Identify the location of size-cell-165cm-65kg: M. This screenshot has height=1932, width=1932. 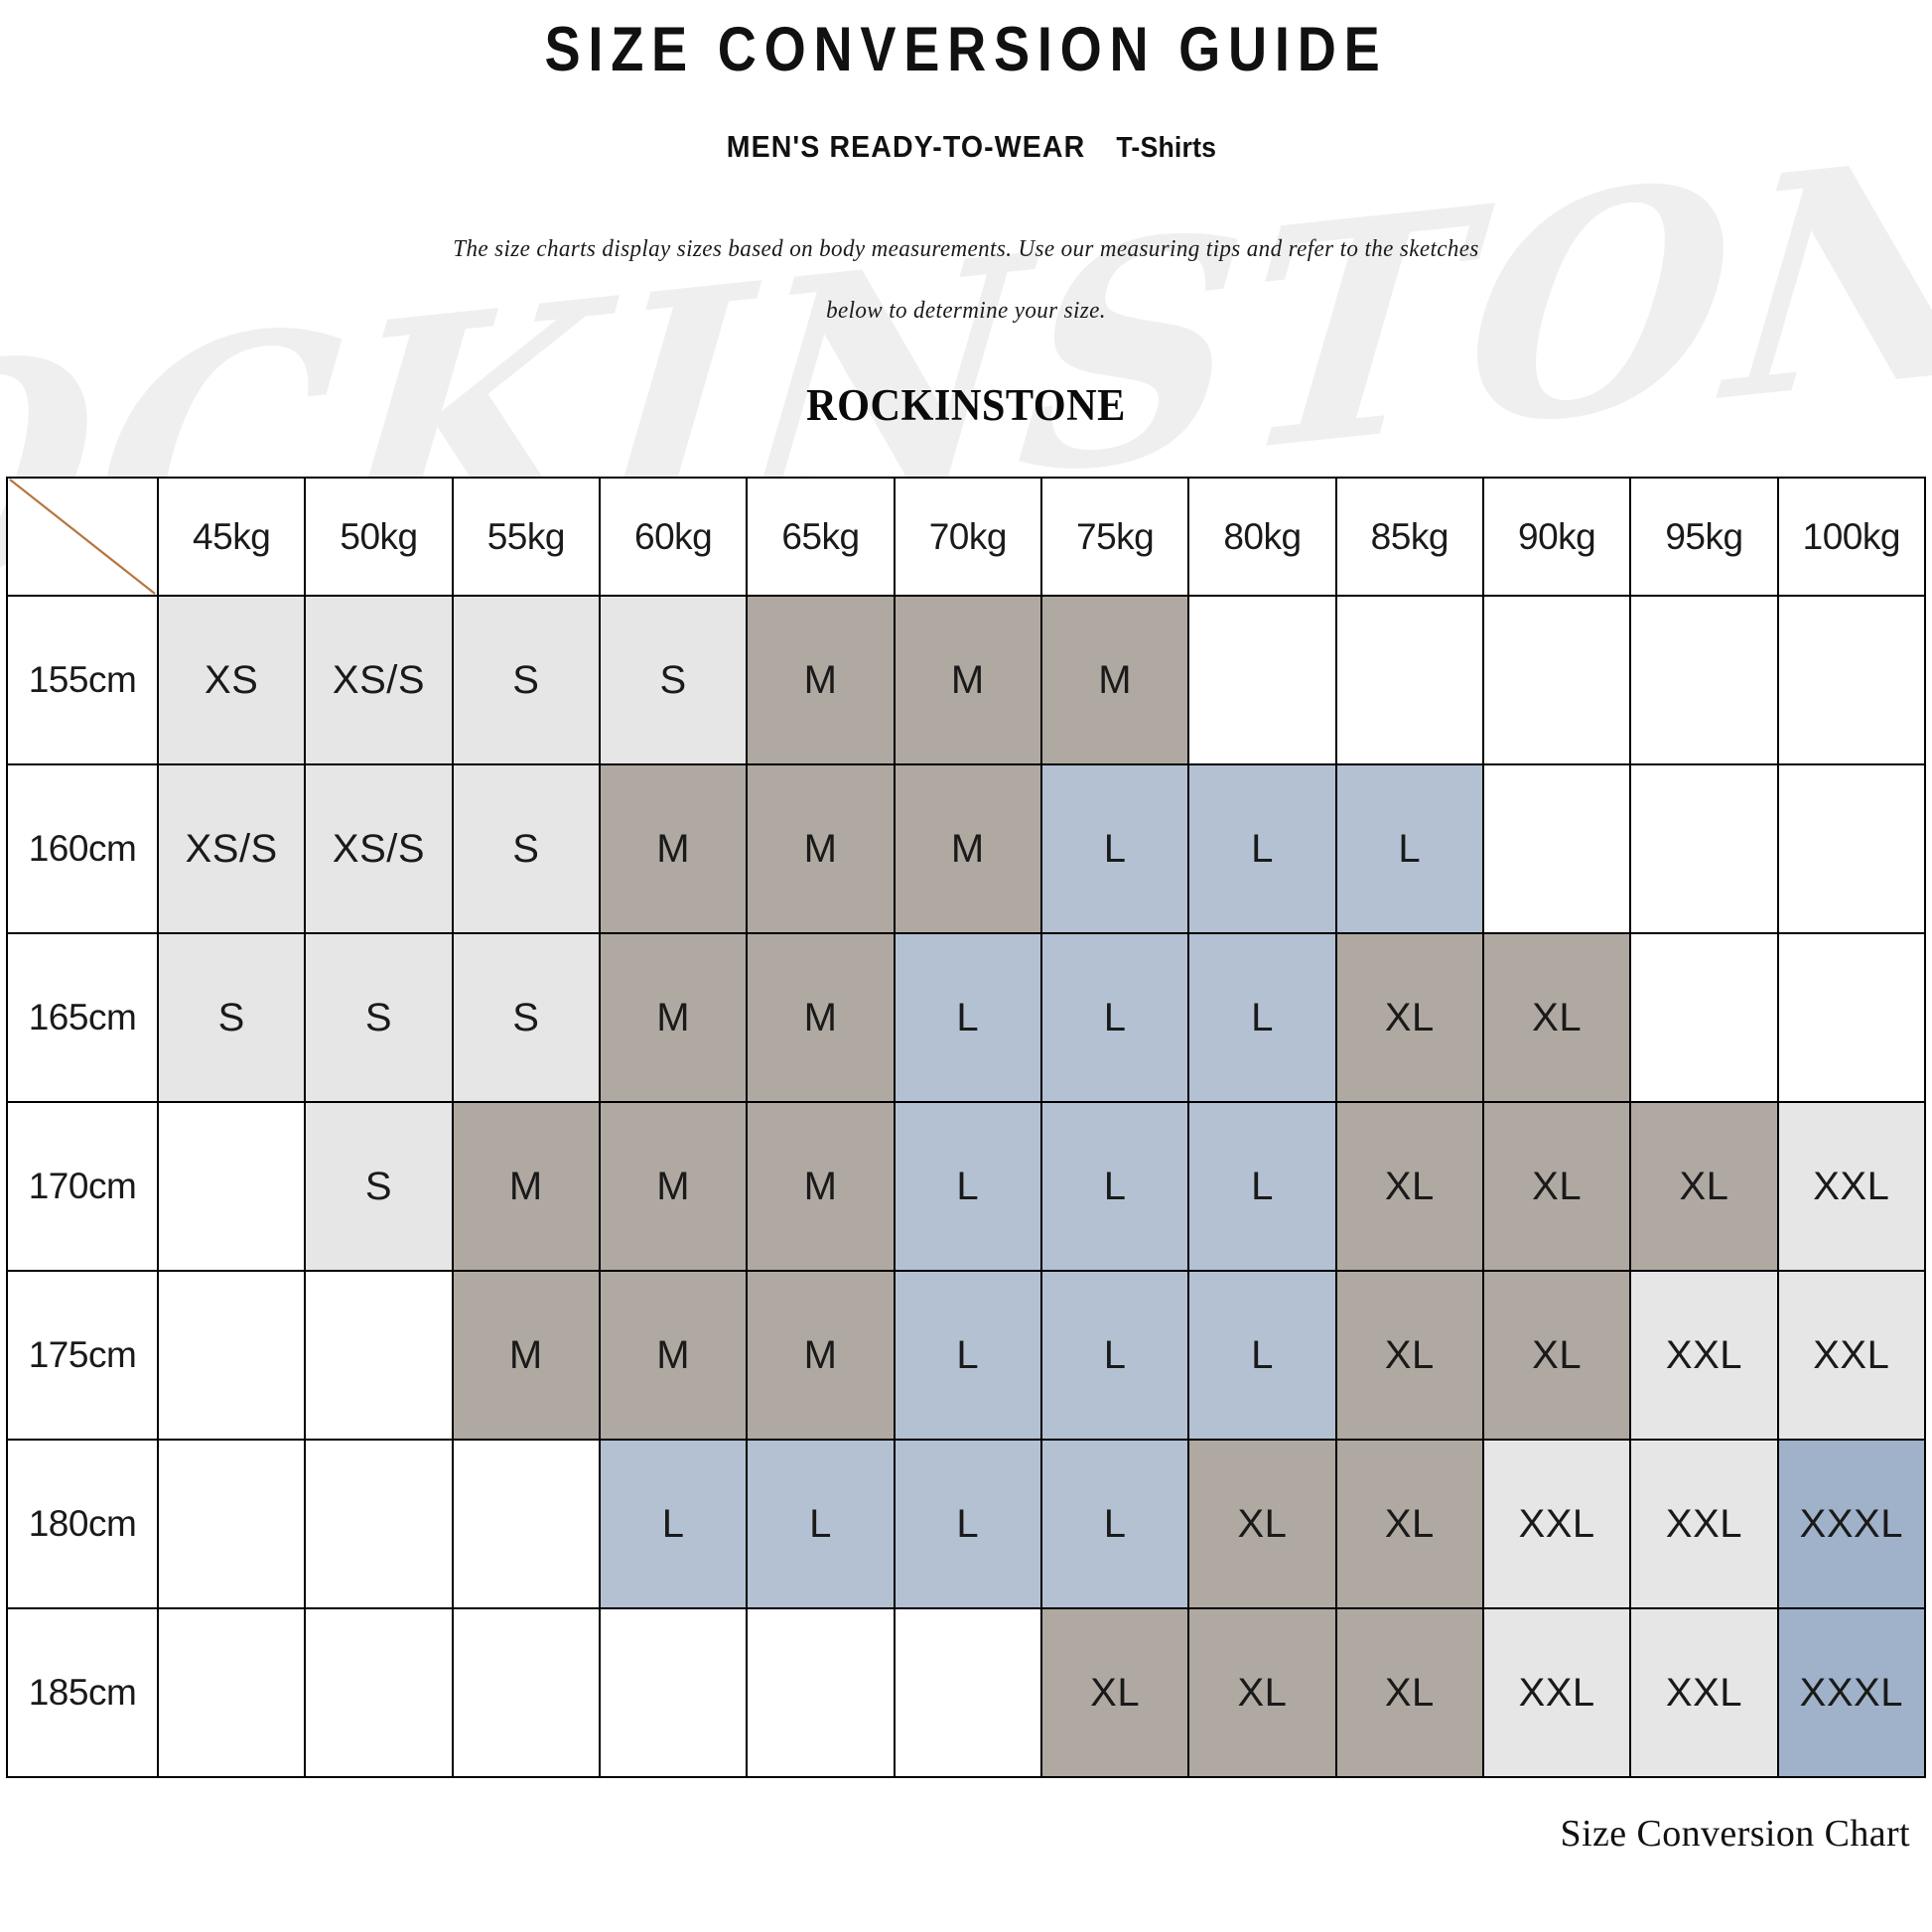
(821, 1018).